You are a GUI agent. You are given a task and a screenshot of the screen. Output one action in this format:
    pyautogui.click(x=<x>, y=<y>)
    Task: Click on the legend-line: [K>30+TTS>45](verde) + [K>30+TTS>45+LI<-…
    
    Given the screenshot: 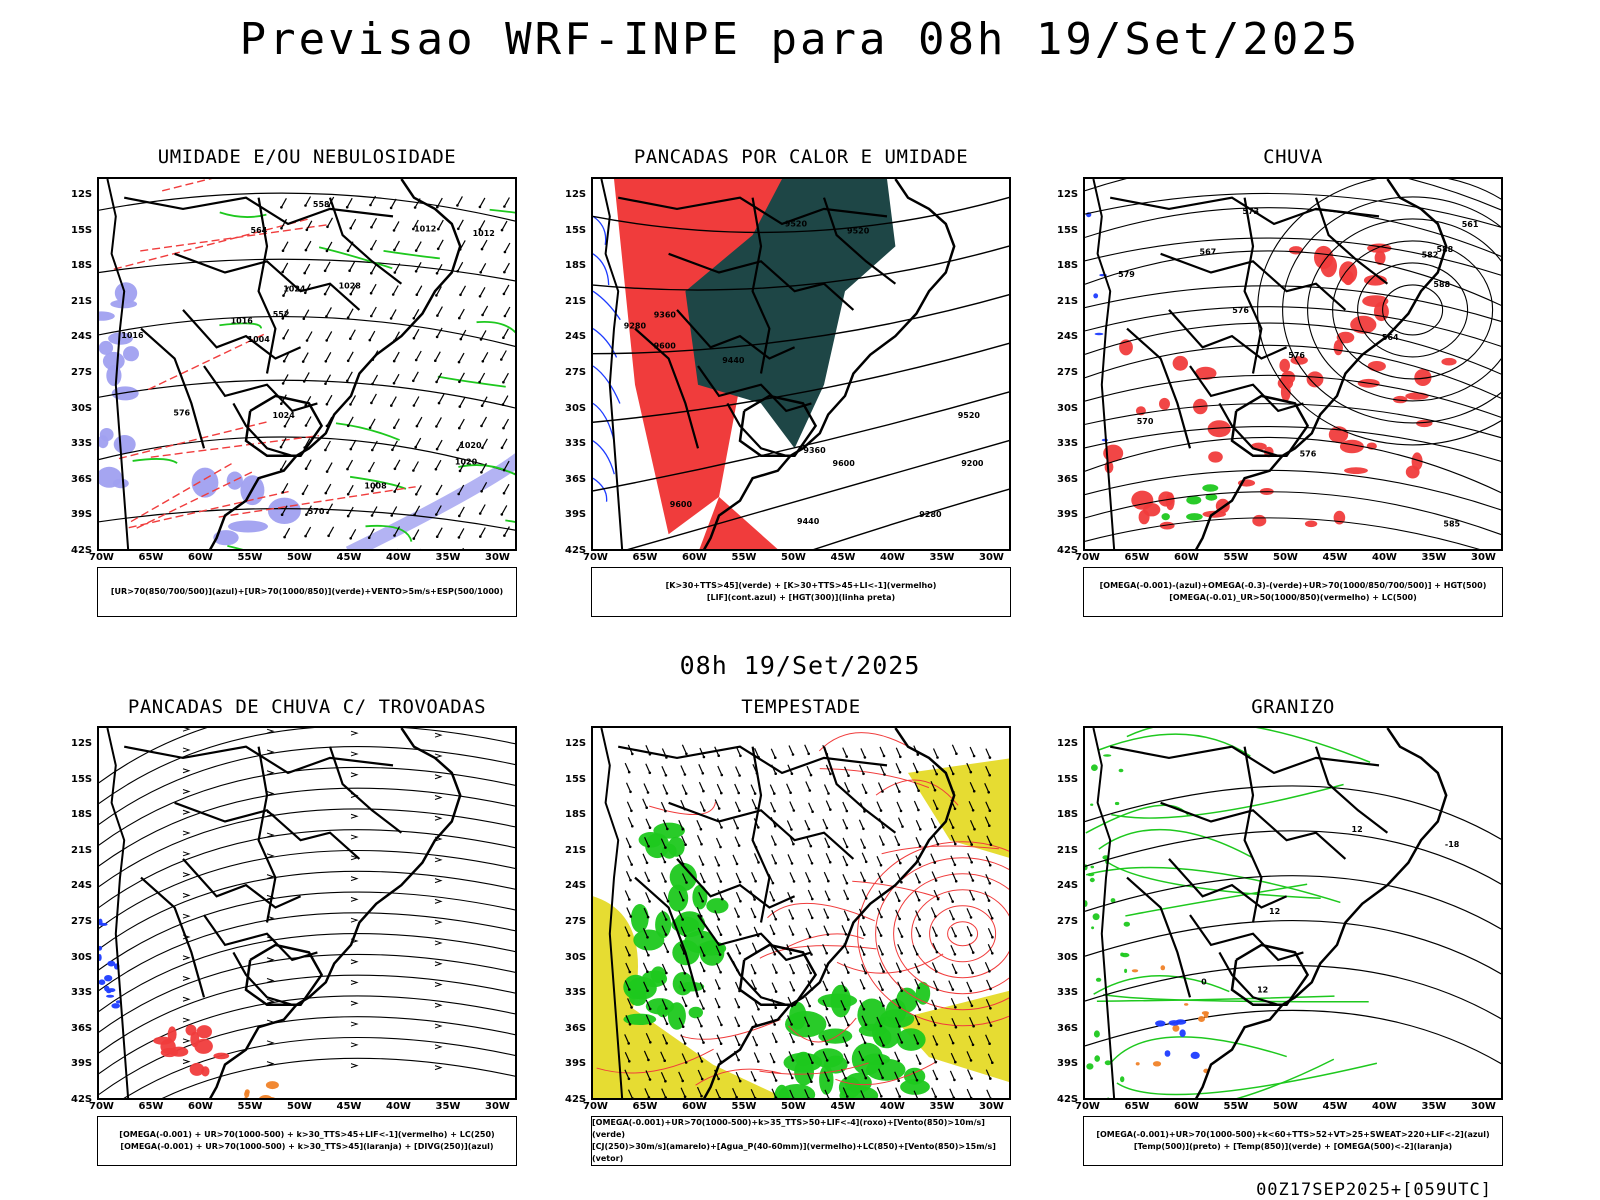 What is the action you would take?
    pyautogui.click(x=801, y=585)
    